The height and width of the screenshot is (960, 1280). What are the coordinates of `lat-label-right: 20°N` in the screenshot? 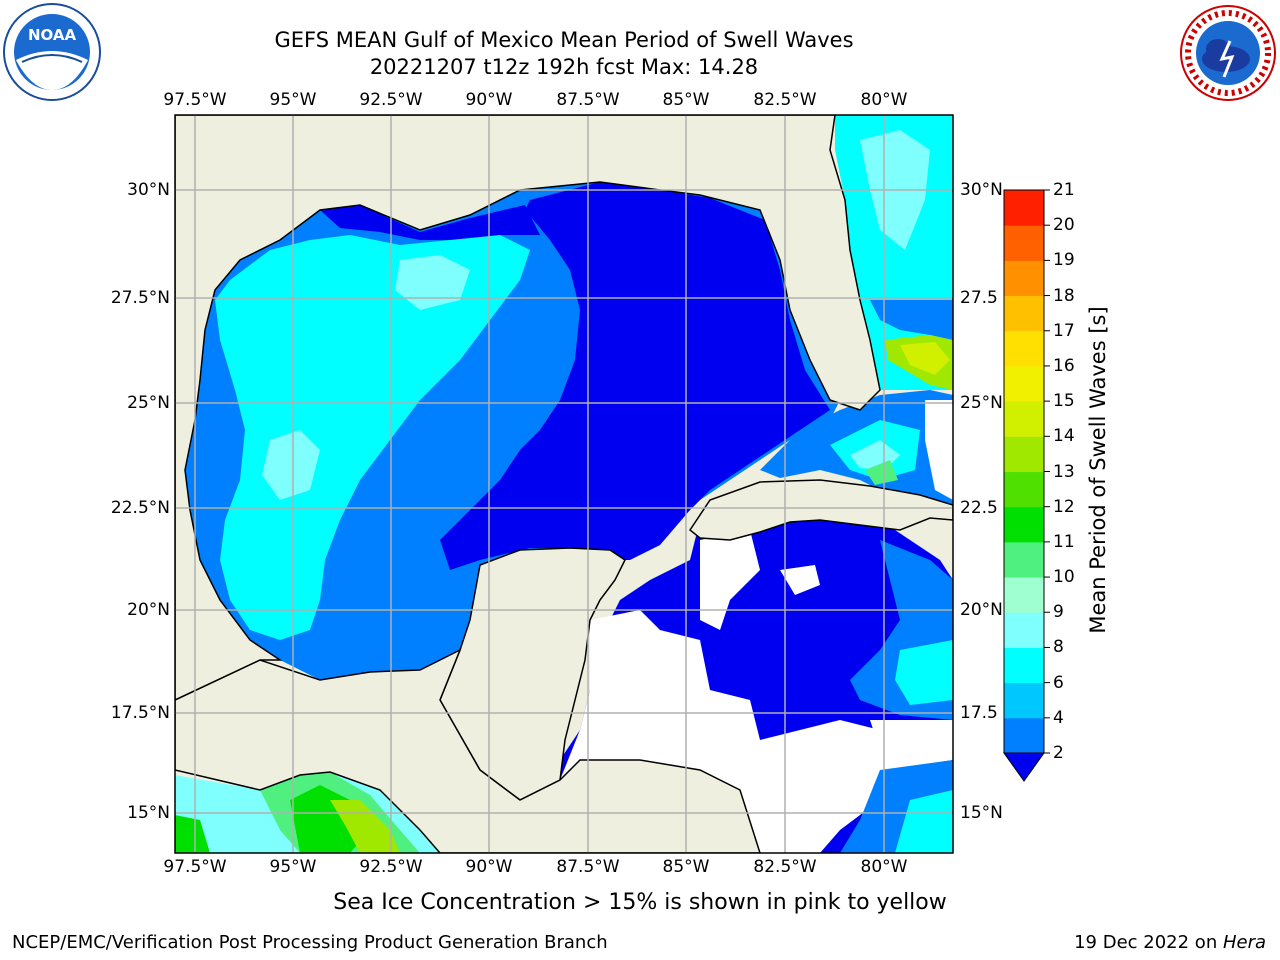 It's located at (981, 610).